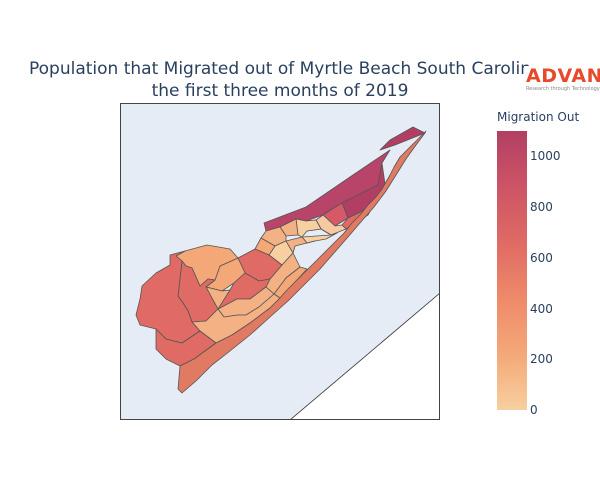 Image resolution: width=600 pixels, height=500 pixels. What do you see at coordinates (541, 359) in the screenshot?
I see `colorbar-tick-label: 200` at bounding box center [541, 359].